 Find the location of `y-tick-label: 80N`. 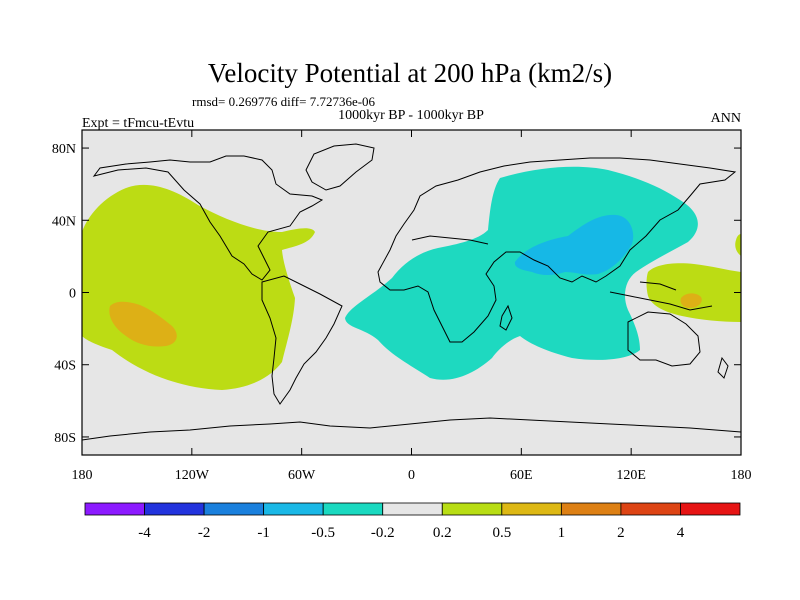

y-tick-label: 80N is located at coordinates (64, 149).